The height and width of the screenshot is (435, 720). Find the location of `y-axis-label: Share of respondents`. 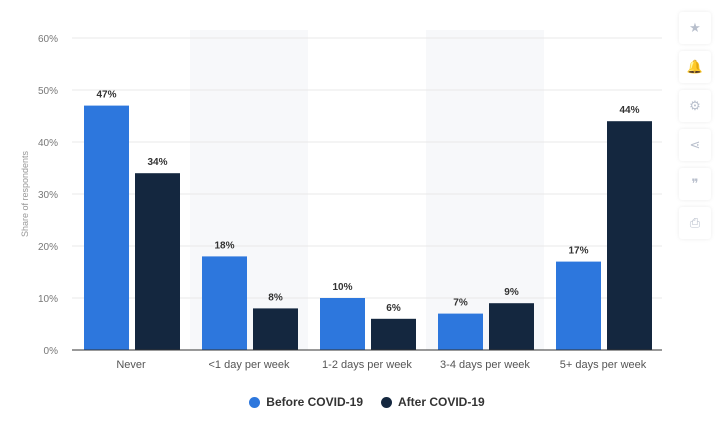

y-axis-label: Share of respondents is located at coordinates (25, 193).